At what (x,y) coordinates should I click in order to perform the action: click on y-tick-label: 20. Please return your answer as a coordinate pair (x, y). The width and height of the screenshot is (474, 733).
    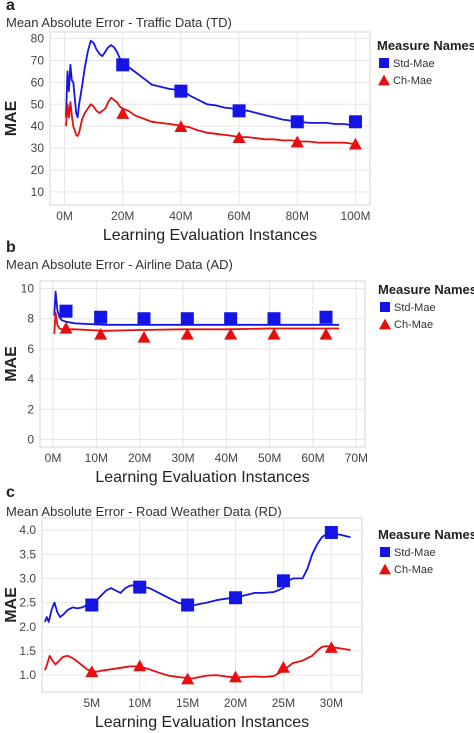
    Looking at the image, I should click on (38, 170).